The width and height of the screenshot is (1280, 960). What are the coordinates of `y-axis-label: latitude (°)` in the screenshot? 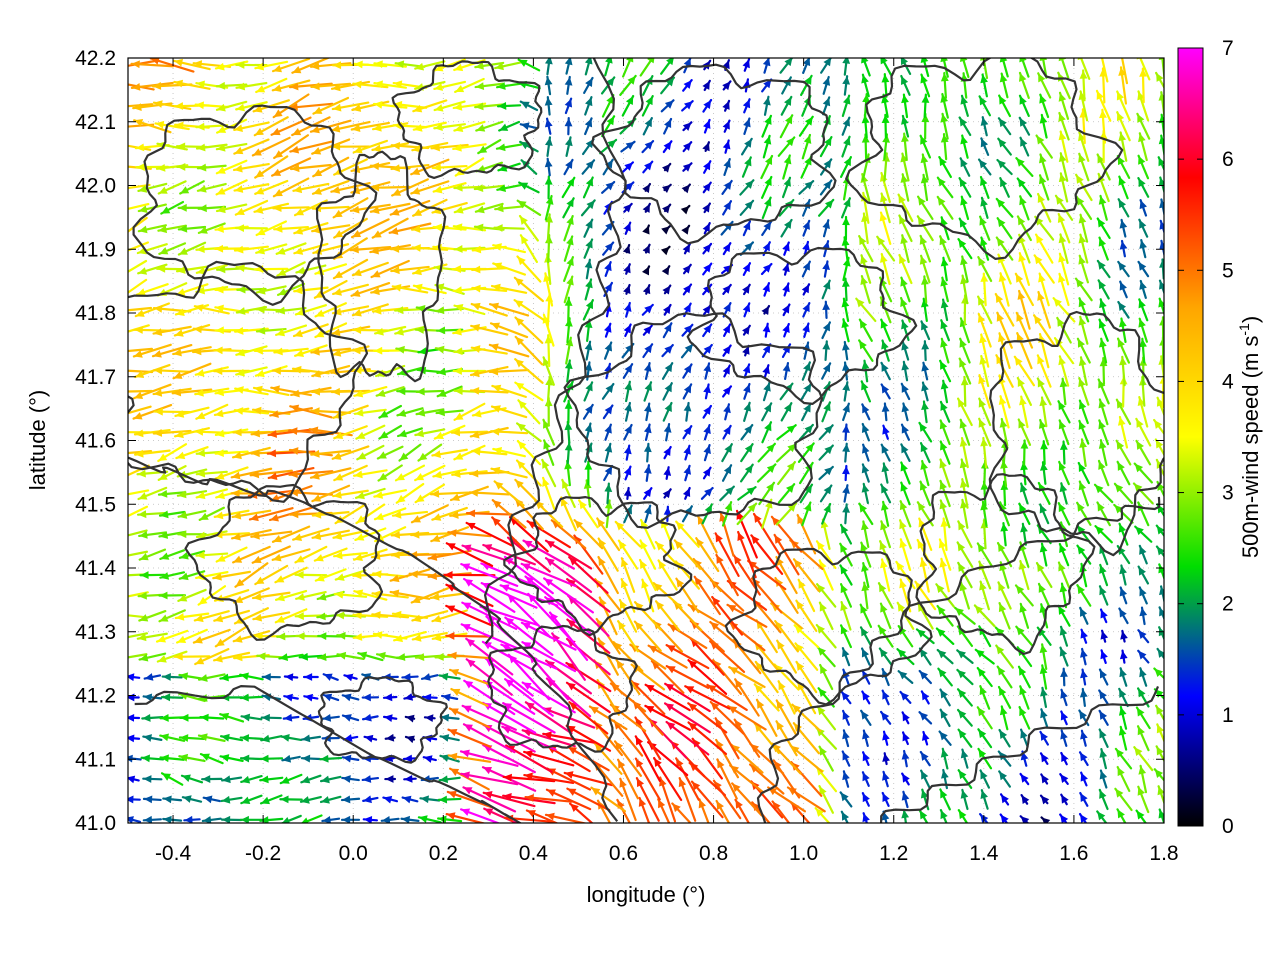 It's located at (37, 440).